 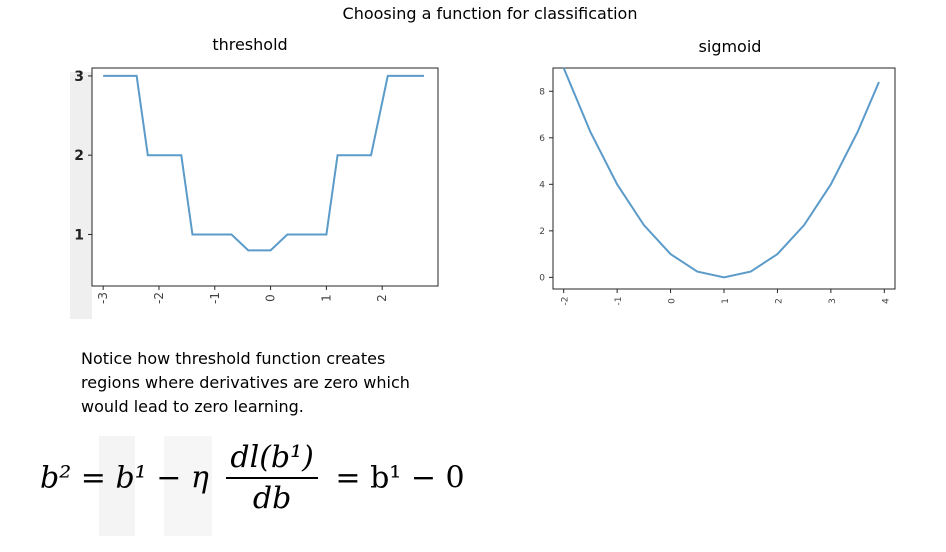 What do you see at coordinates (779, 301) in the screenshot?
I see `sigmoid-xtick-label: 2` at bounding box center [779, 301].